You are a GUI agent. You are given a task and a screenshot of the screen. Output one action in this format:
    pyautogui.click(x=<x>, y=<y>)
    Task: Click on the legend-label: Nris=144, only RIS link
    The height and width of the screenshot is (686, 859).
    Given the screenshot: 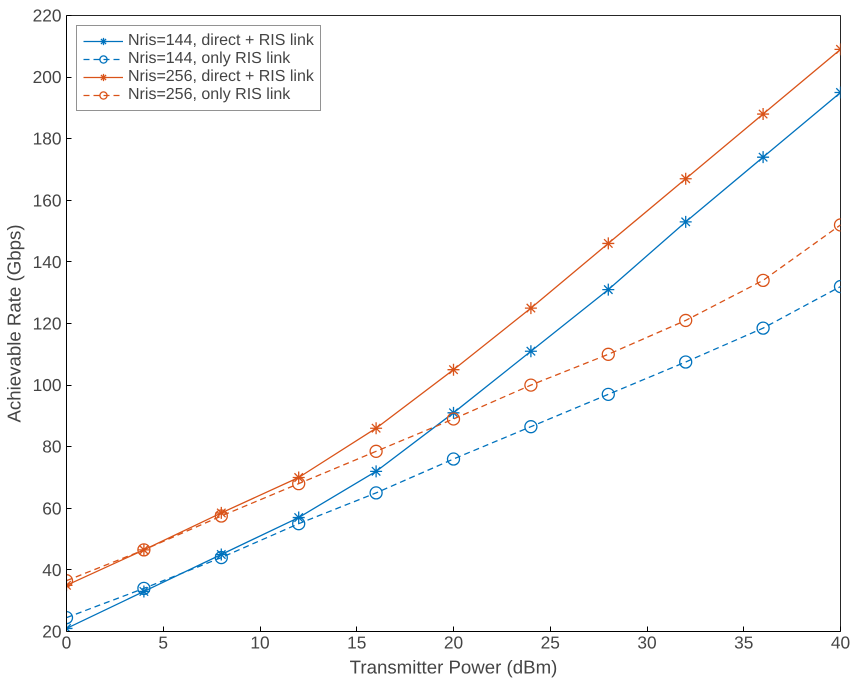 What is the action you would take?
    pyautogui.click(x=209, y=59)
    